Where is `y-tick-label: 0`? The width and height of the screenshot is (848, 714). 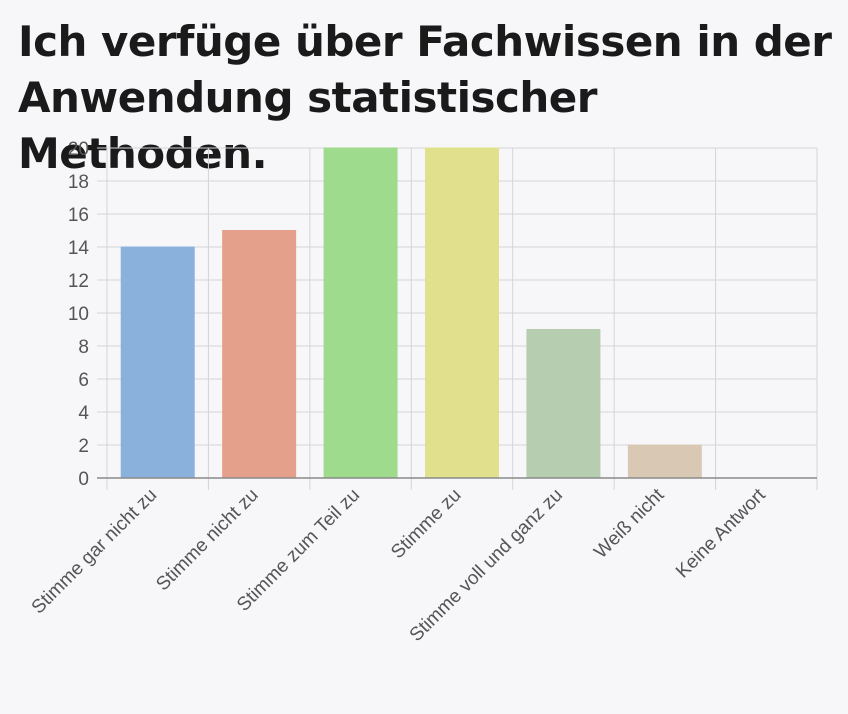 y-tick-label: 0 is located at coordinates (83, 479).